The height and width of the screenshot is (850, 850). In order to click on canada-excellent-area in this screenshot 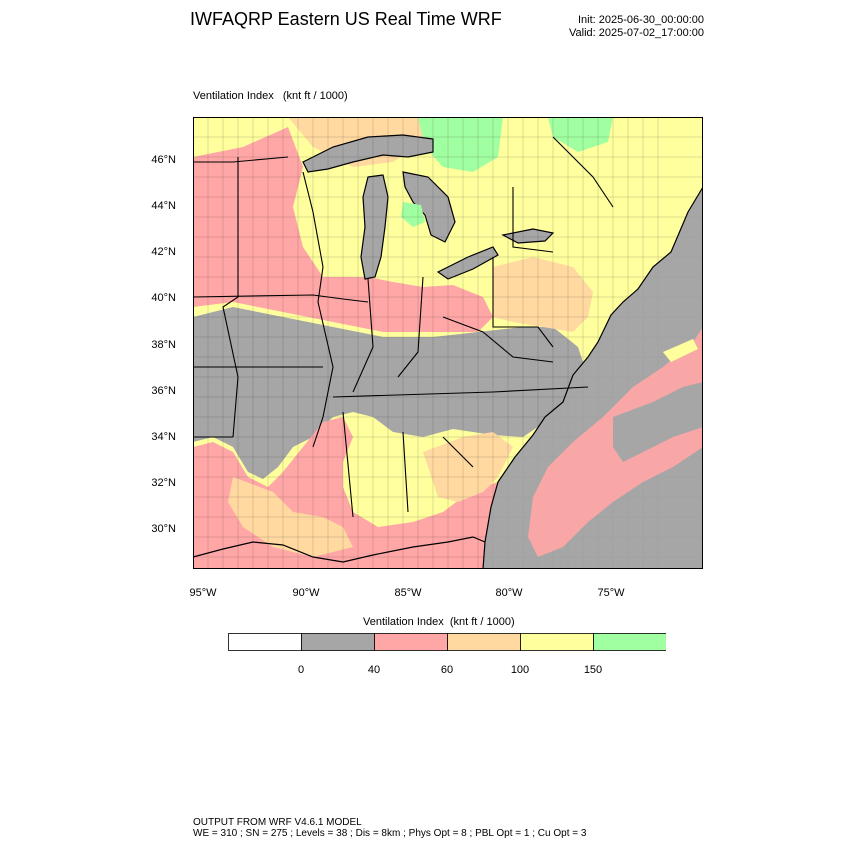, I will do `click(460, 144)`.